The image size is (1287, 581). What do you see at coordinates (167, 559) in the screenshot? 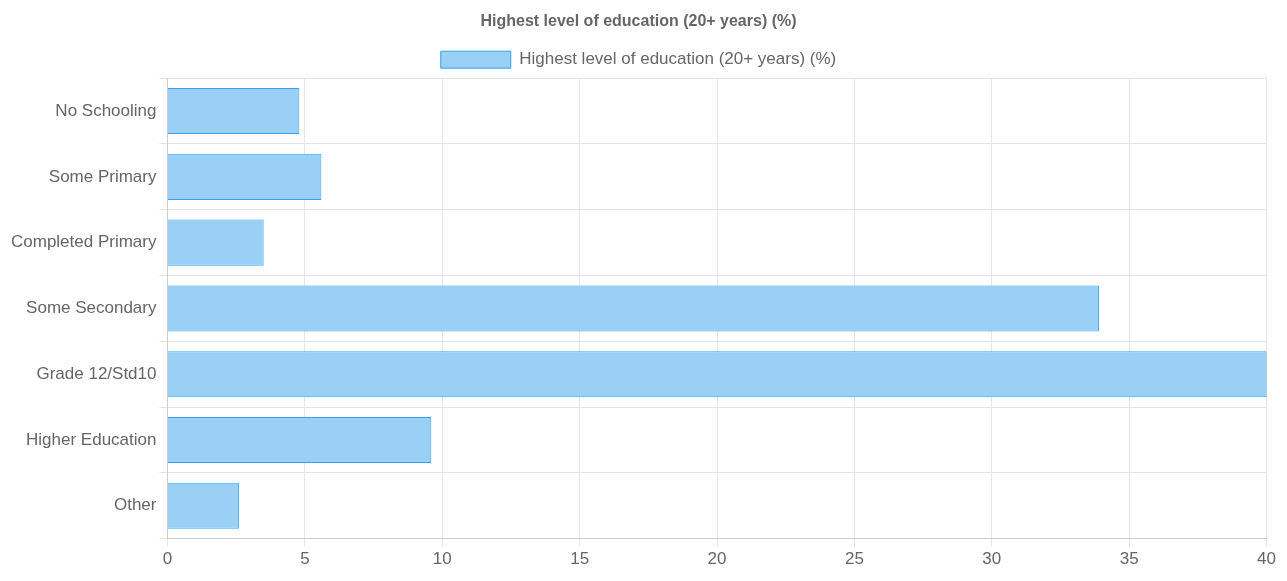
I see `x-tick-label: 0` at bounding box center [167, 559].